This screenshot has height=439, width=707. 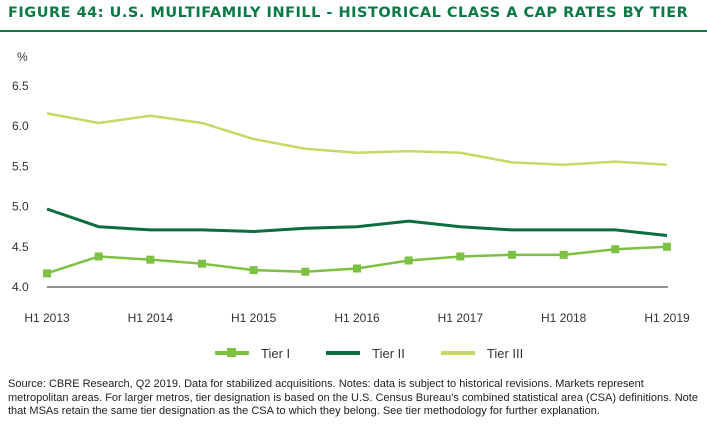 What do you see at coordinates (276, 353) in the screenshot?
I see `legend-label-tier-1: Tier I` at bounding box center [276, 353].